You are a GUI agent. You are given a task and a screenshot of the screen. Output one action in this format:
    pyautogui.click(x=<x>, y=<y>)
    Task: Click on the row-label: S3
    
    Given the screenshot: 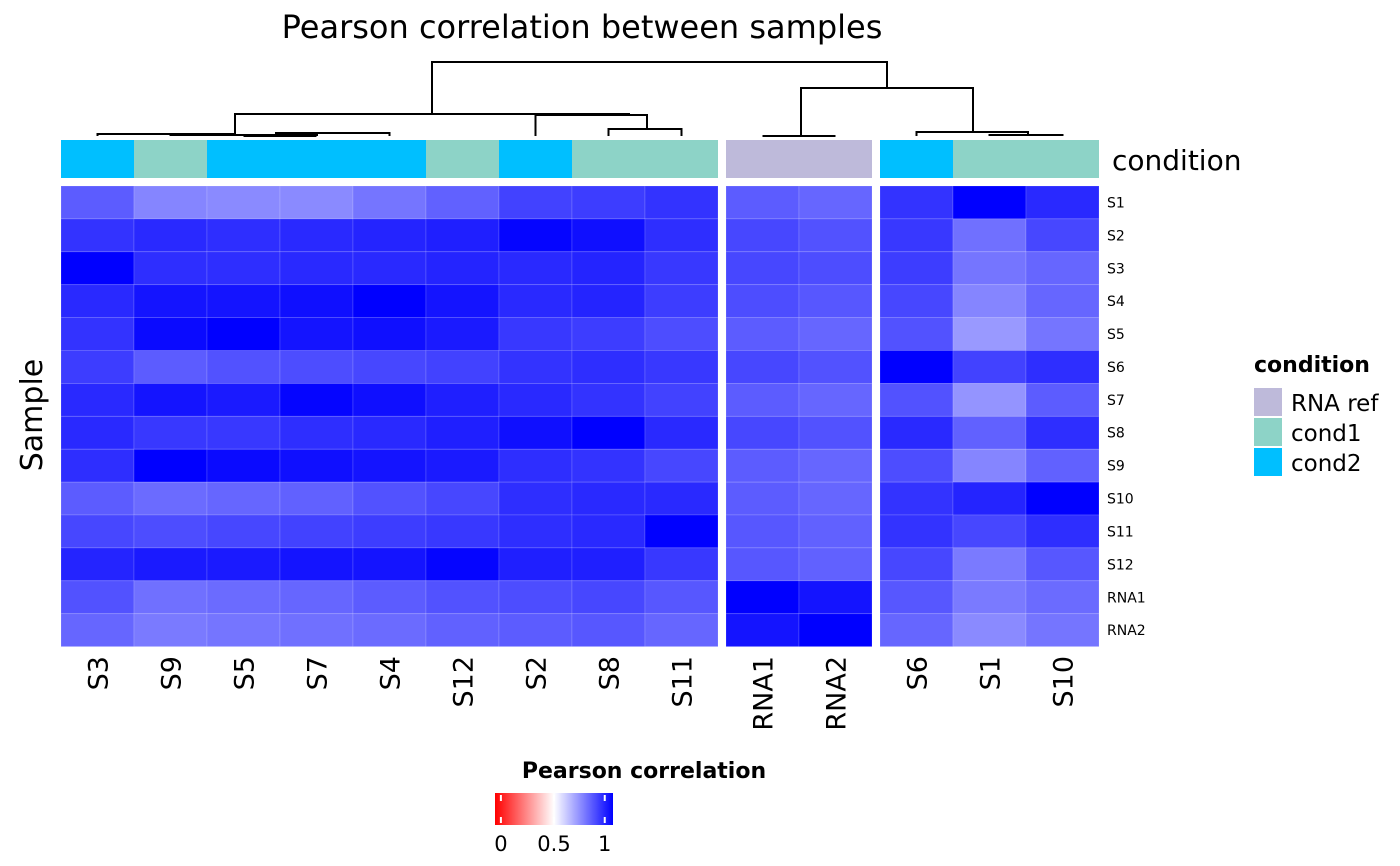 What is the action you would take?
    pyautogui.click(x=1116, y=269)
    